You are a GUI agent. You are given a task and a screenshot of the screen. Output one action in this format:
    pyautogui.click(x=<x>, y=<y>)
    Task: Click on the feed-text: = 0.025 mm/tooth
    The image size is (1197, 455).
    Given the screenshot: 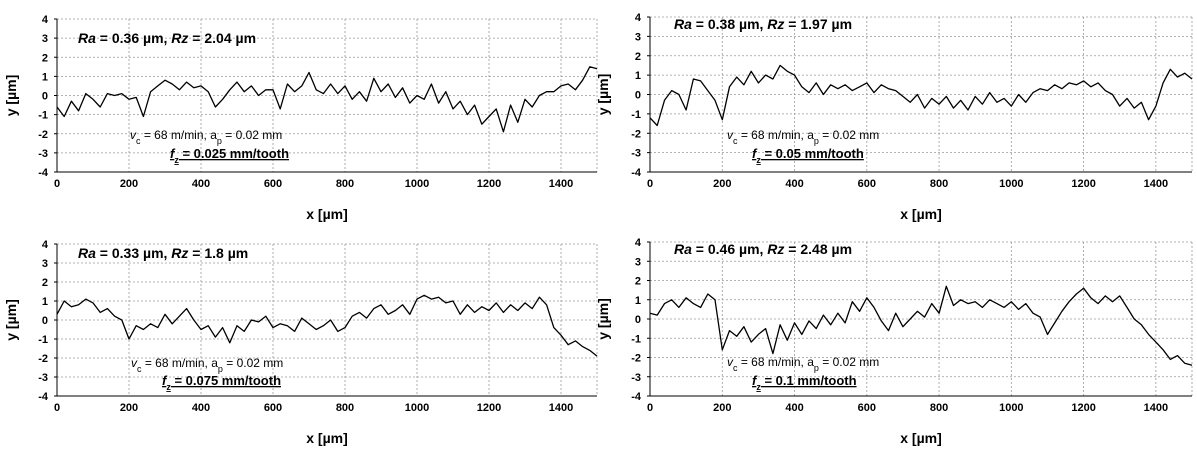 What is the action you would take?
    pyautogui.click(x=234, y=153)
    